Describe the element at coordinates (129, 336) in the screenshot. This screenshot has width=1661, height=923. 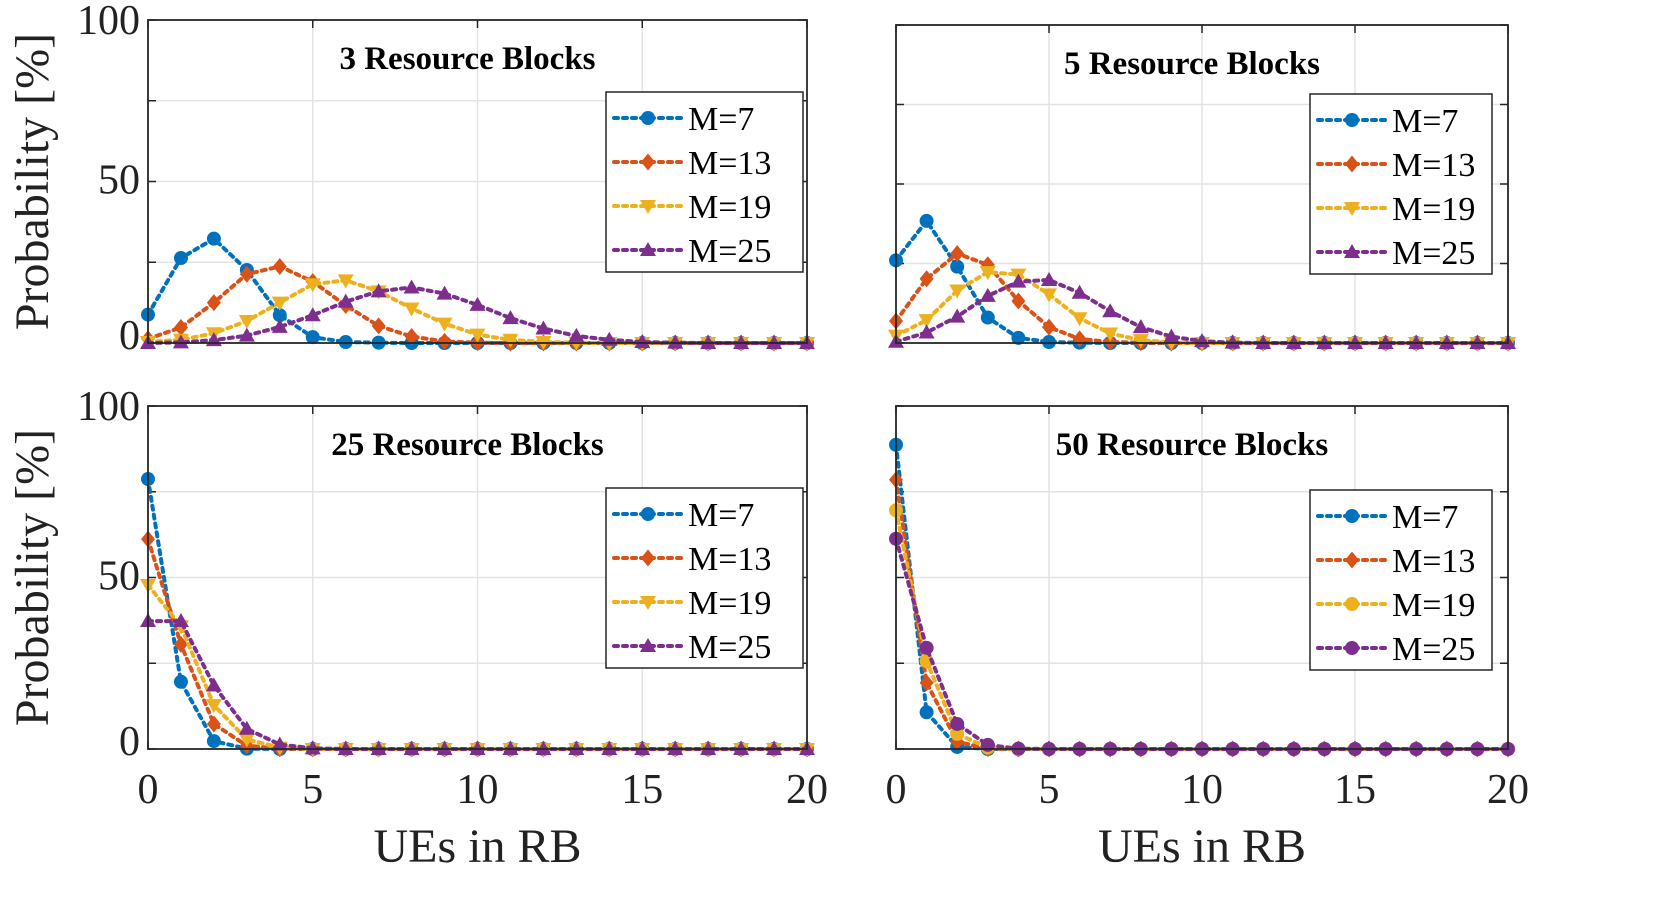
I see `y-tick-label: 0` at that location.